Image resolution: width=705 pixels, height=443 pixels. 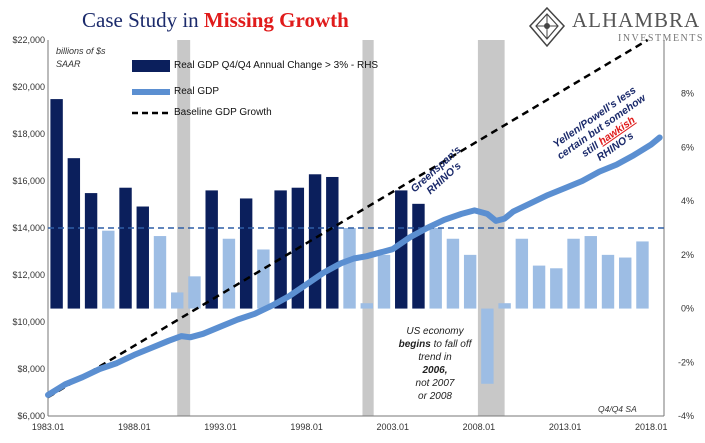 What do you see at coordinates (686, 416) in the screenshot?
I see `right-tick-0: -4%` at bounding box center [686, 416].